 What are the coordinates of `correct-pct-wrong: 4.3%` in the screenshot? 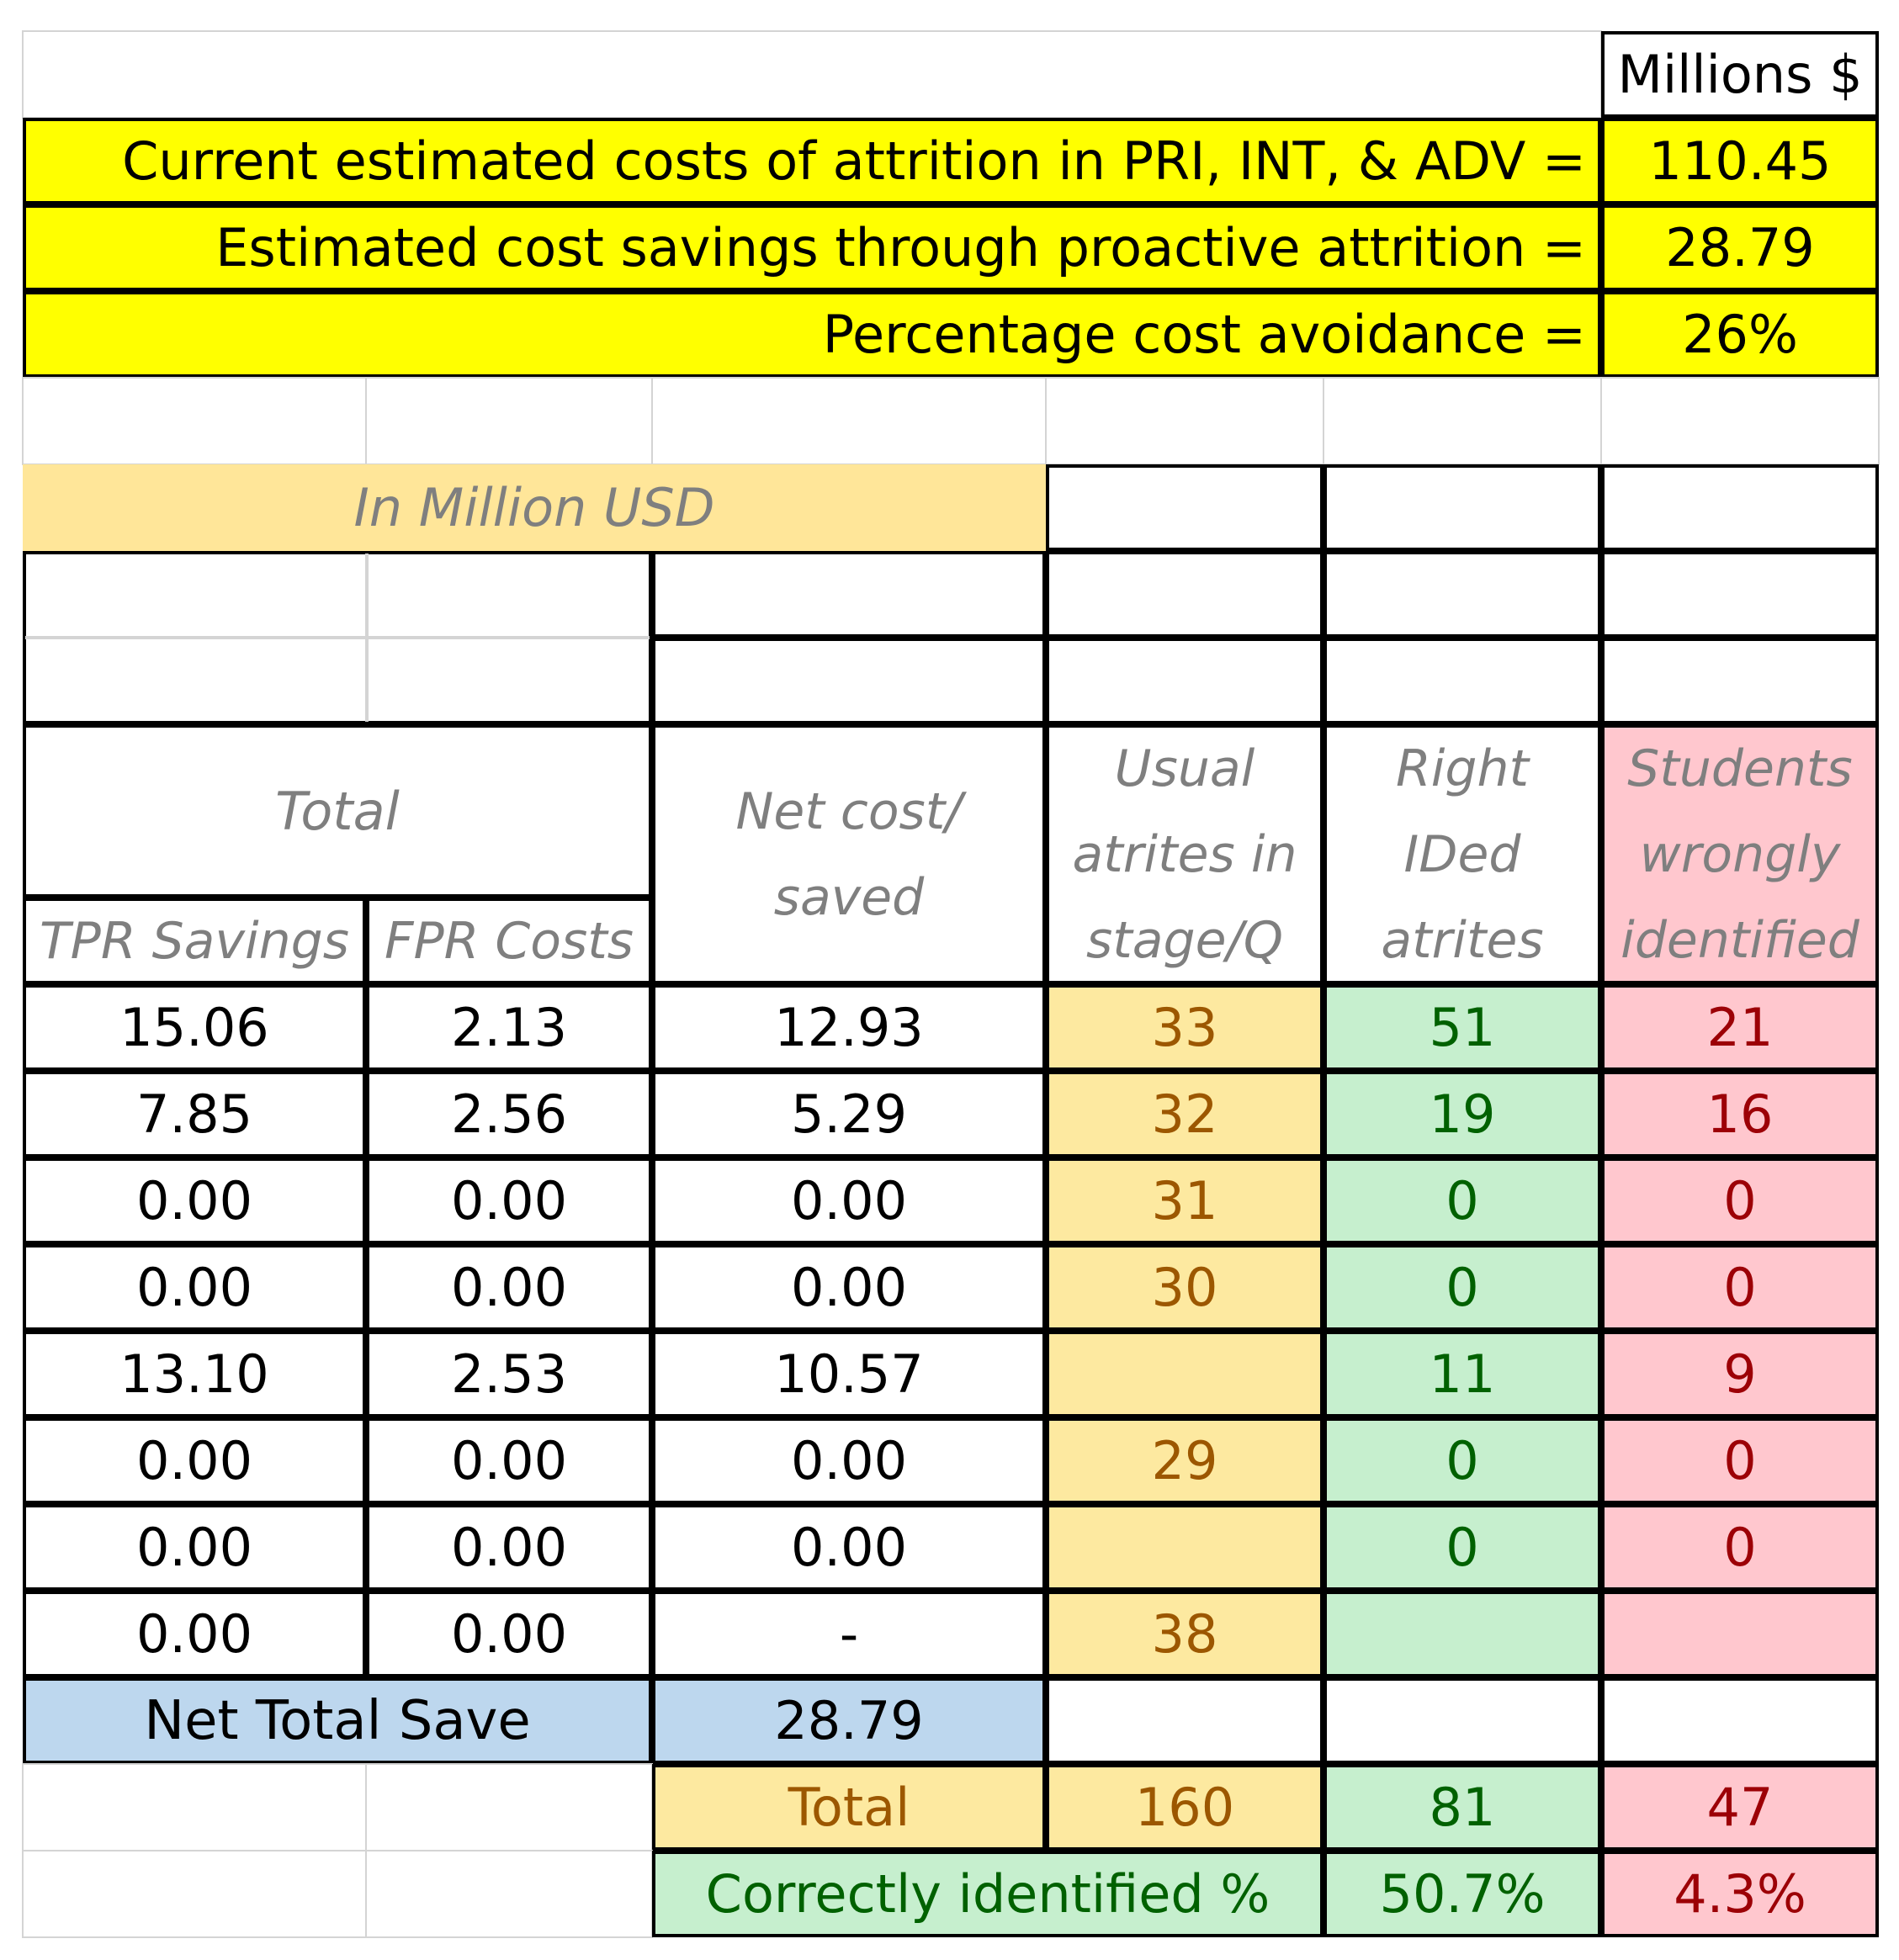 It's located at (1740, 1894).